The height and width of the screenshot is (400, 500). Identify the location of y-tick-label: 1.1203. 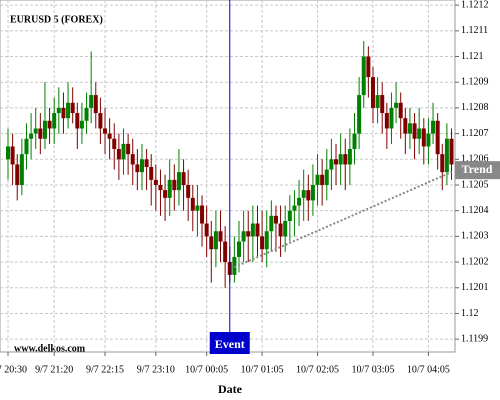
(475, 236).